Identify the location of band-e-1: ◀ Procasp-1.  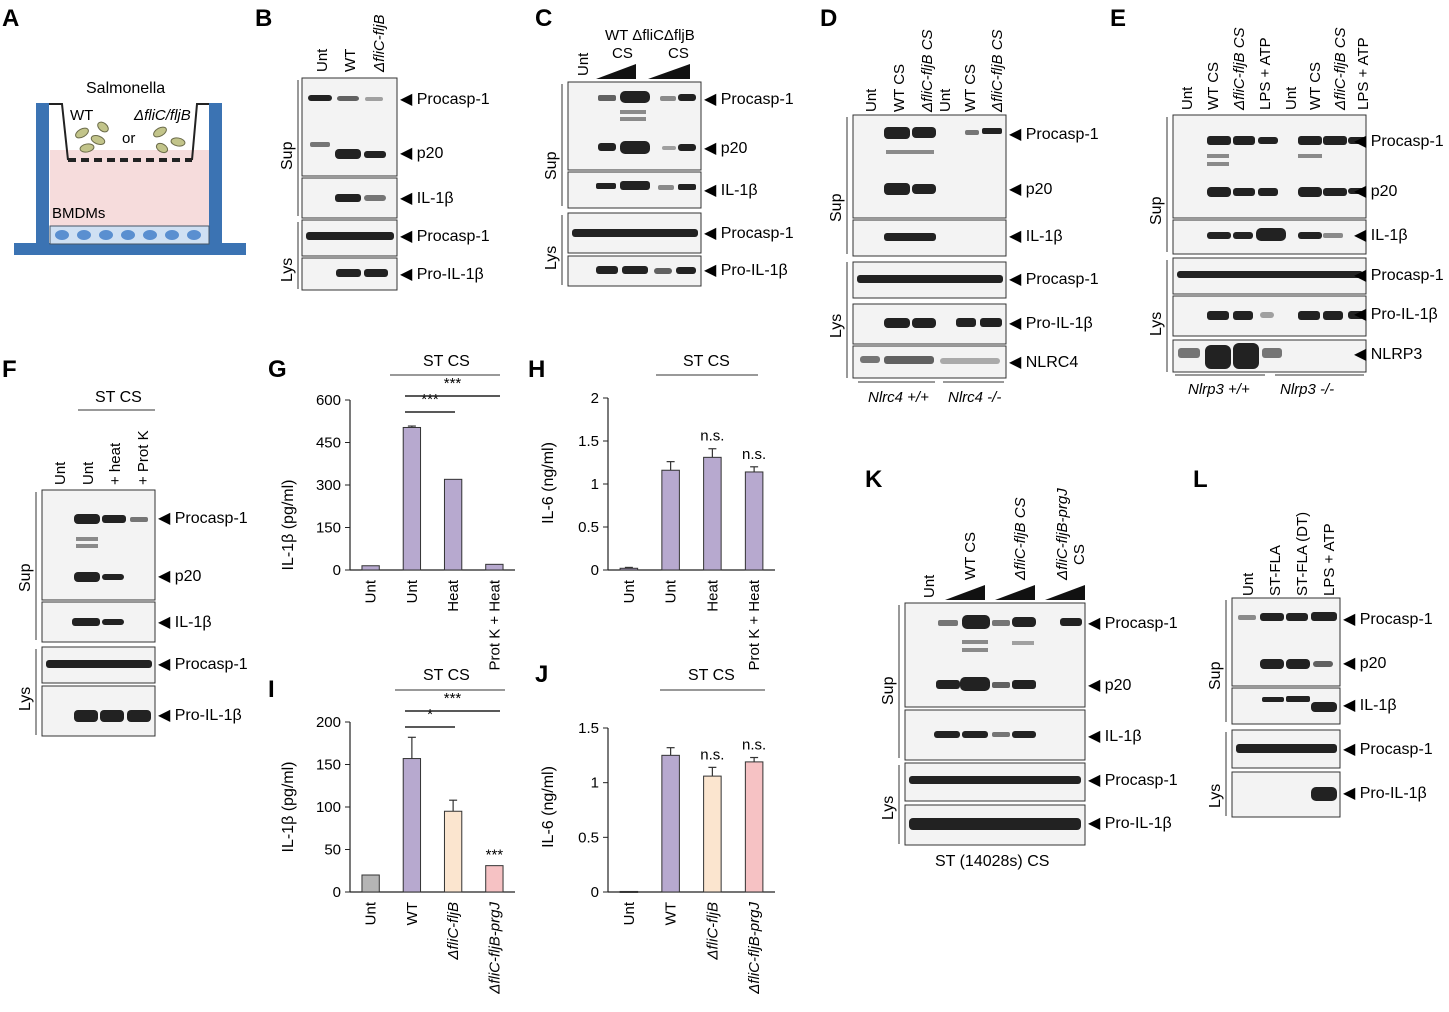
(1399, 141).